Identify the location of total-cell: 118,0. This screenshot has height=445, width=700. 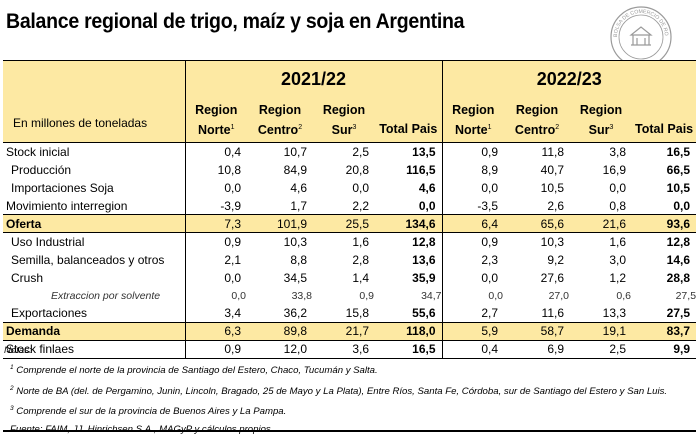
(409, 331).